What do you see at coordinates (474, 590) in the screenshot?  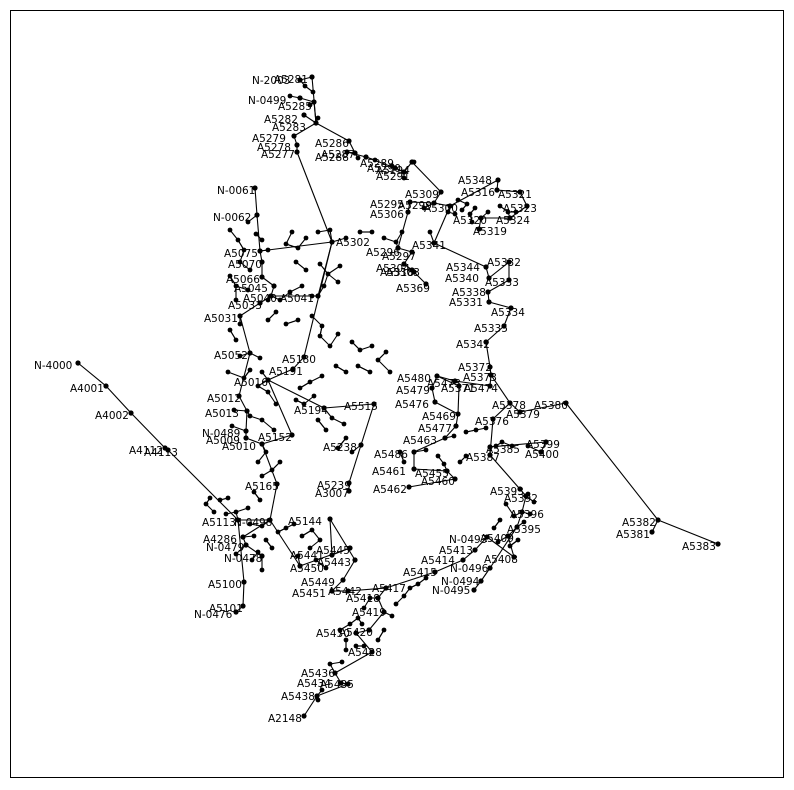 I see `node-n81` at bounding box center [474, 590].